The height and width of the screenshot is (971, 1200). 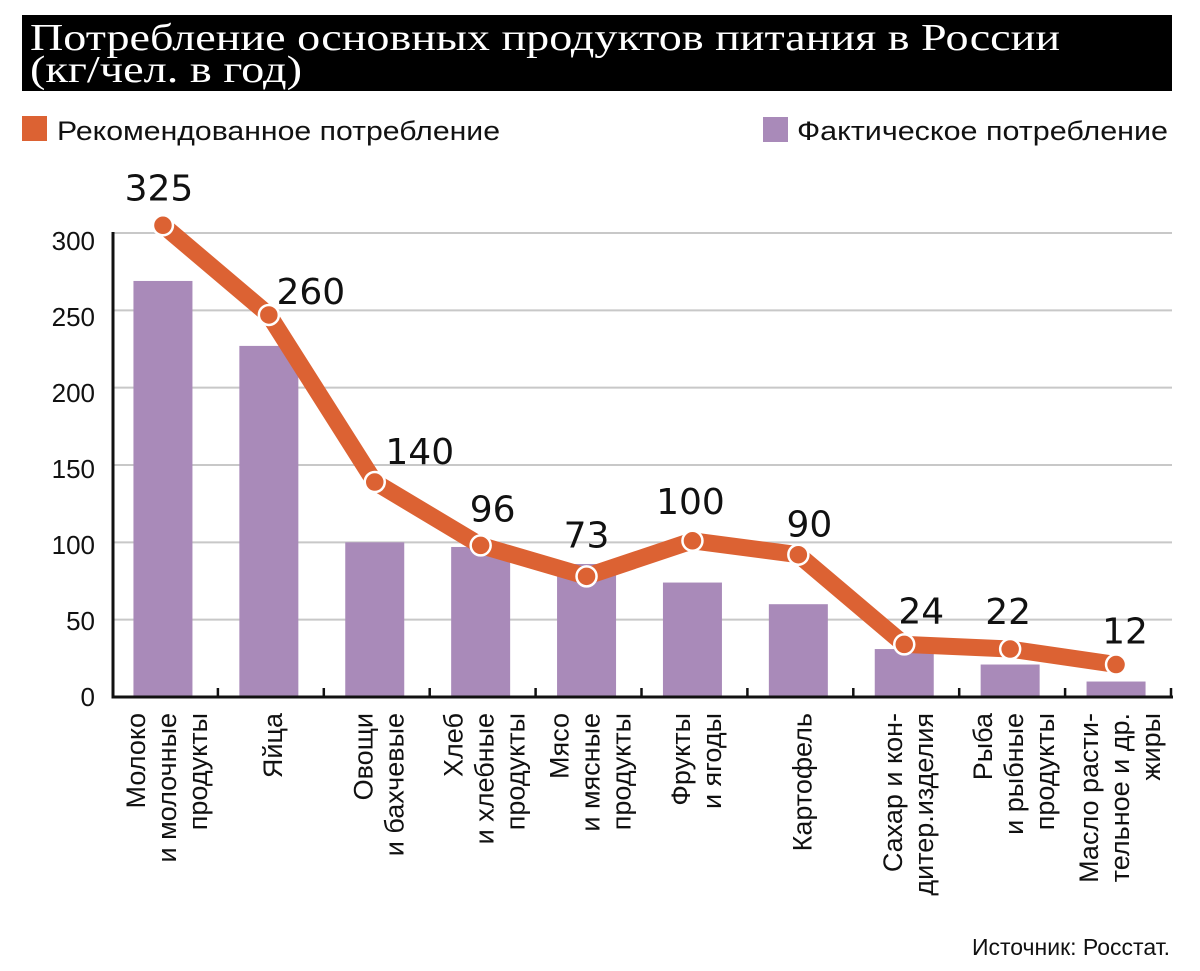 What do you see at coordinates (166, 70) in the screenshot?
I see `chart-title-line-2: (кг/чел. в год)` at bounding box center [166, 70].